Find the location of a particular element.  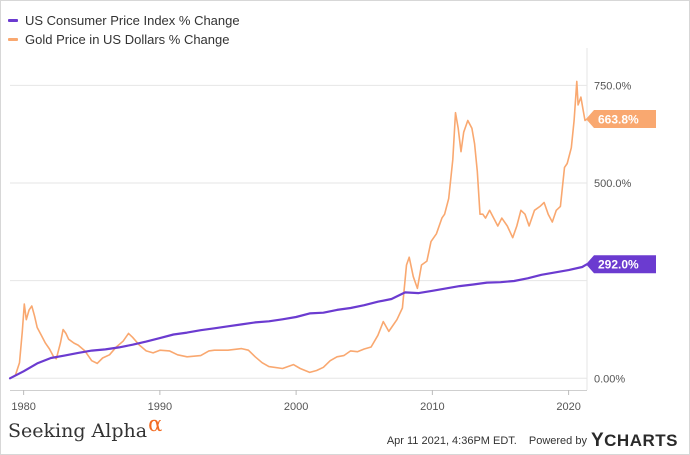

y-tick-label-500: 500.0% is located at coordinates (613, 184).